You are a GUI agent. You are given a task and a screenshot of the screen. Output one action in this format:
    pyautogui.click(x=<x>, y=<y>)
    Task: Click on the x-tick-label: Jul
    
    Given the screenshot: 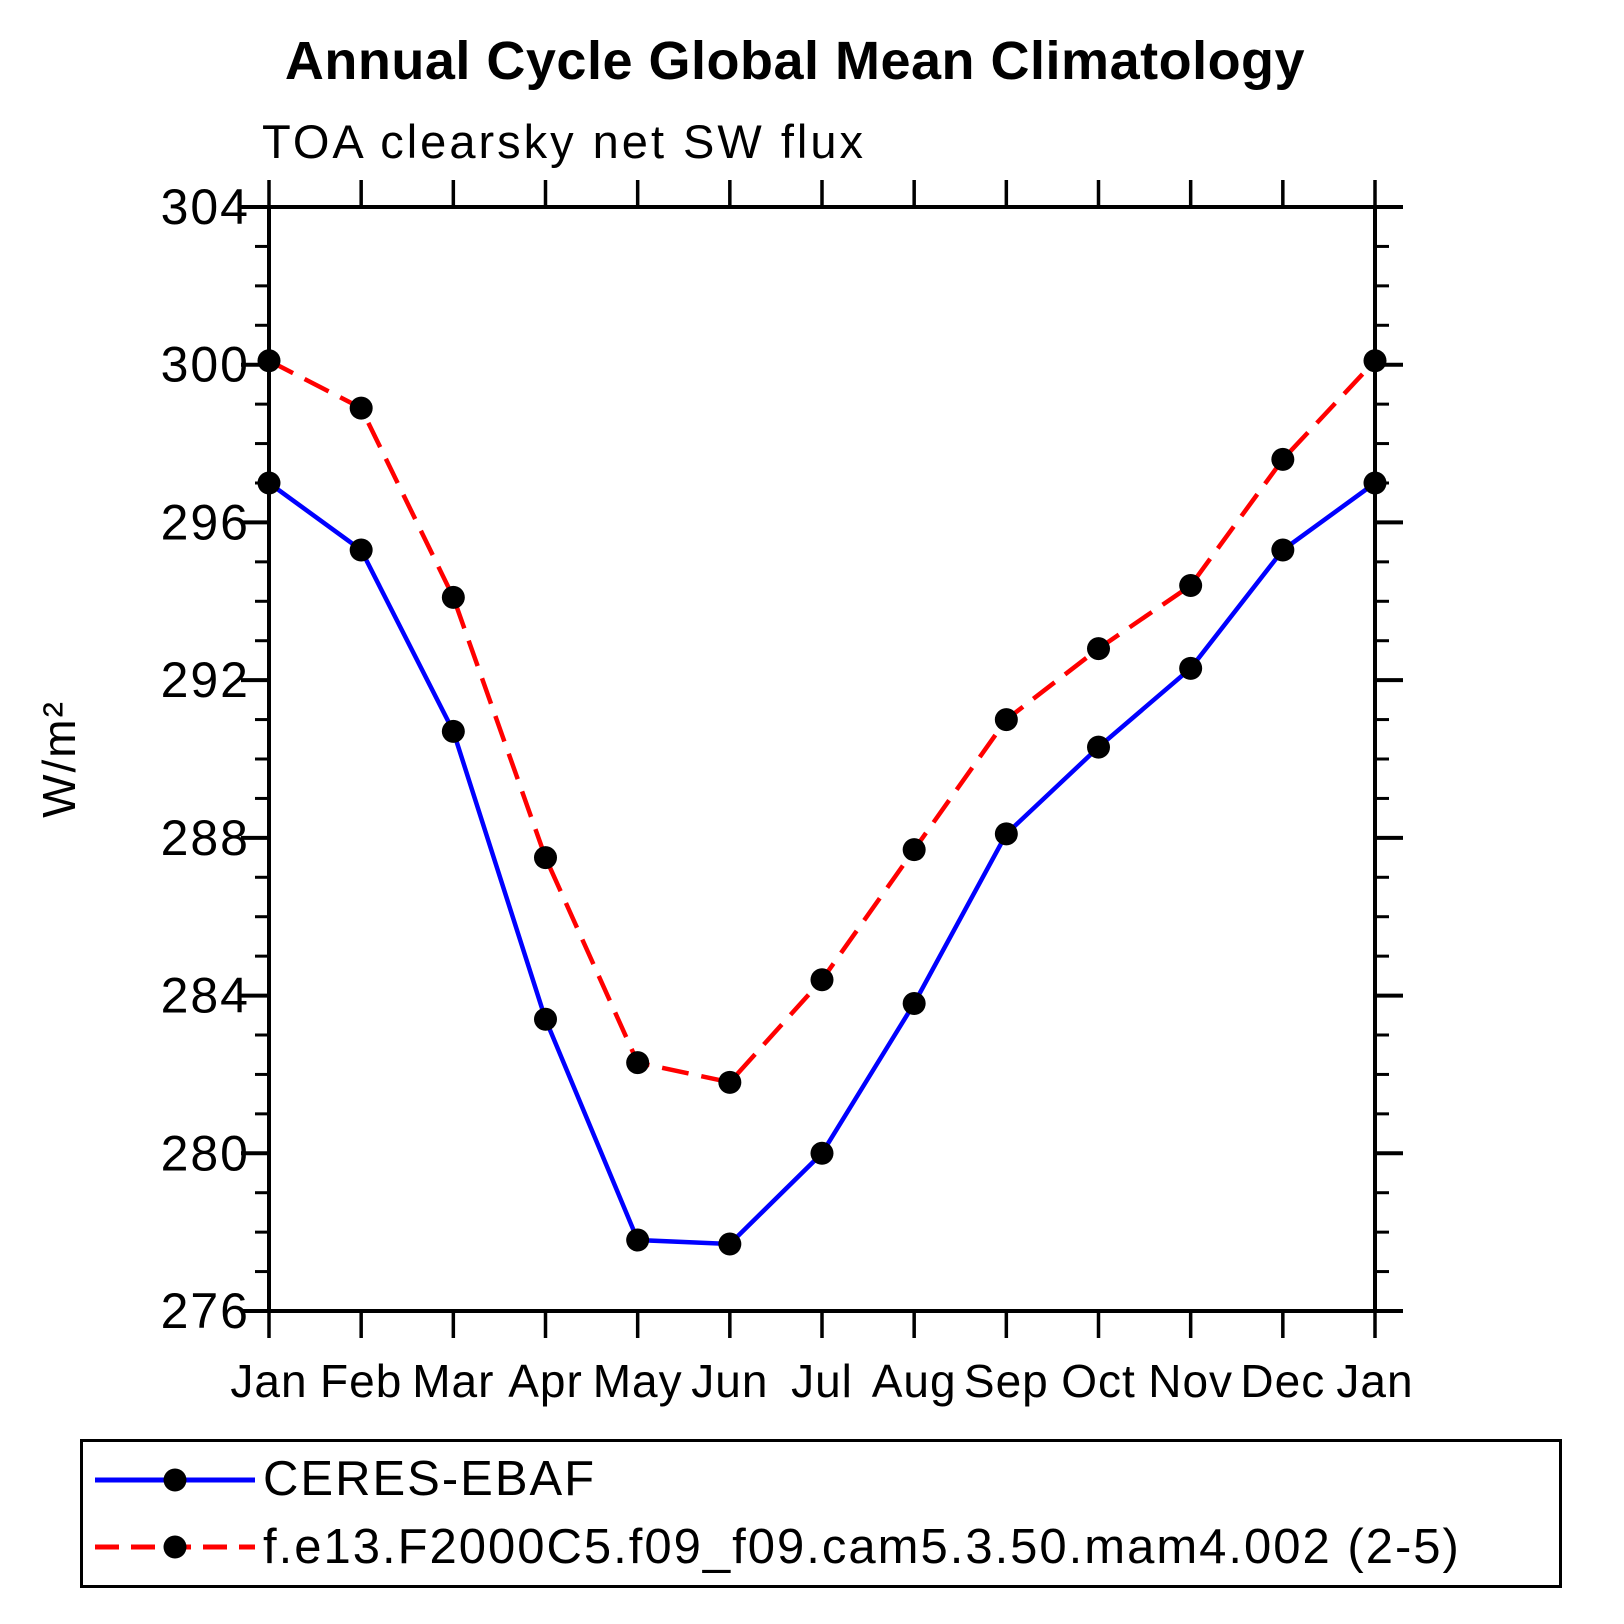 What is the action you would take?
    pyautogui.click(x=822, y=1381)
    